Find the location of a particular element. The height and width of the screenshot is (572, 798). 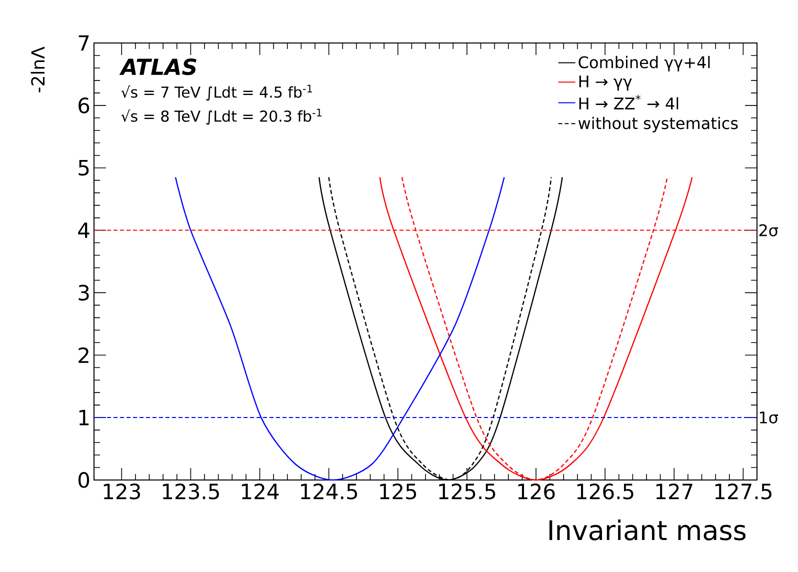

legend-label: H → ZZ$^{*}$ → 4l is located at coordinates (628, 102).